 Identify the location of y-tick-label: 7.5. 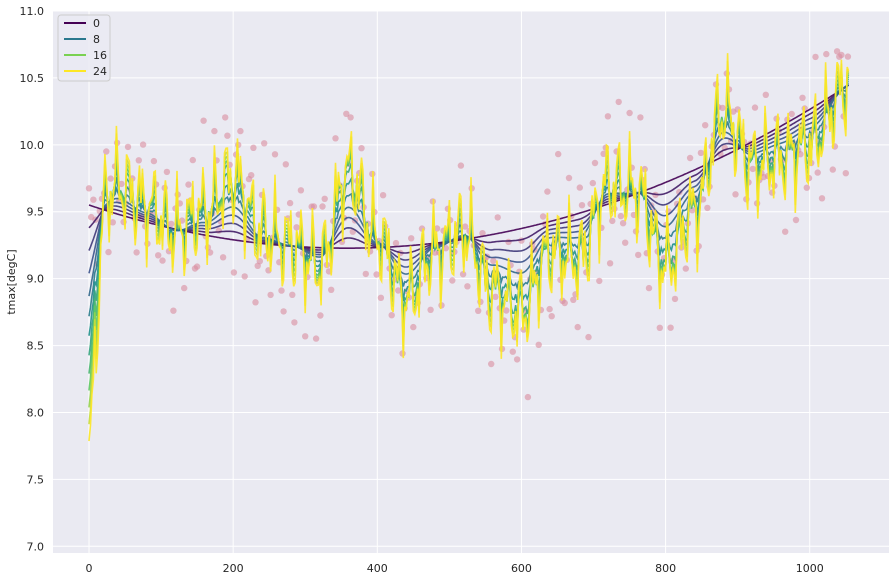
(36, 479).